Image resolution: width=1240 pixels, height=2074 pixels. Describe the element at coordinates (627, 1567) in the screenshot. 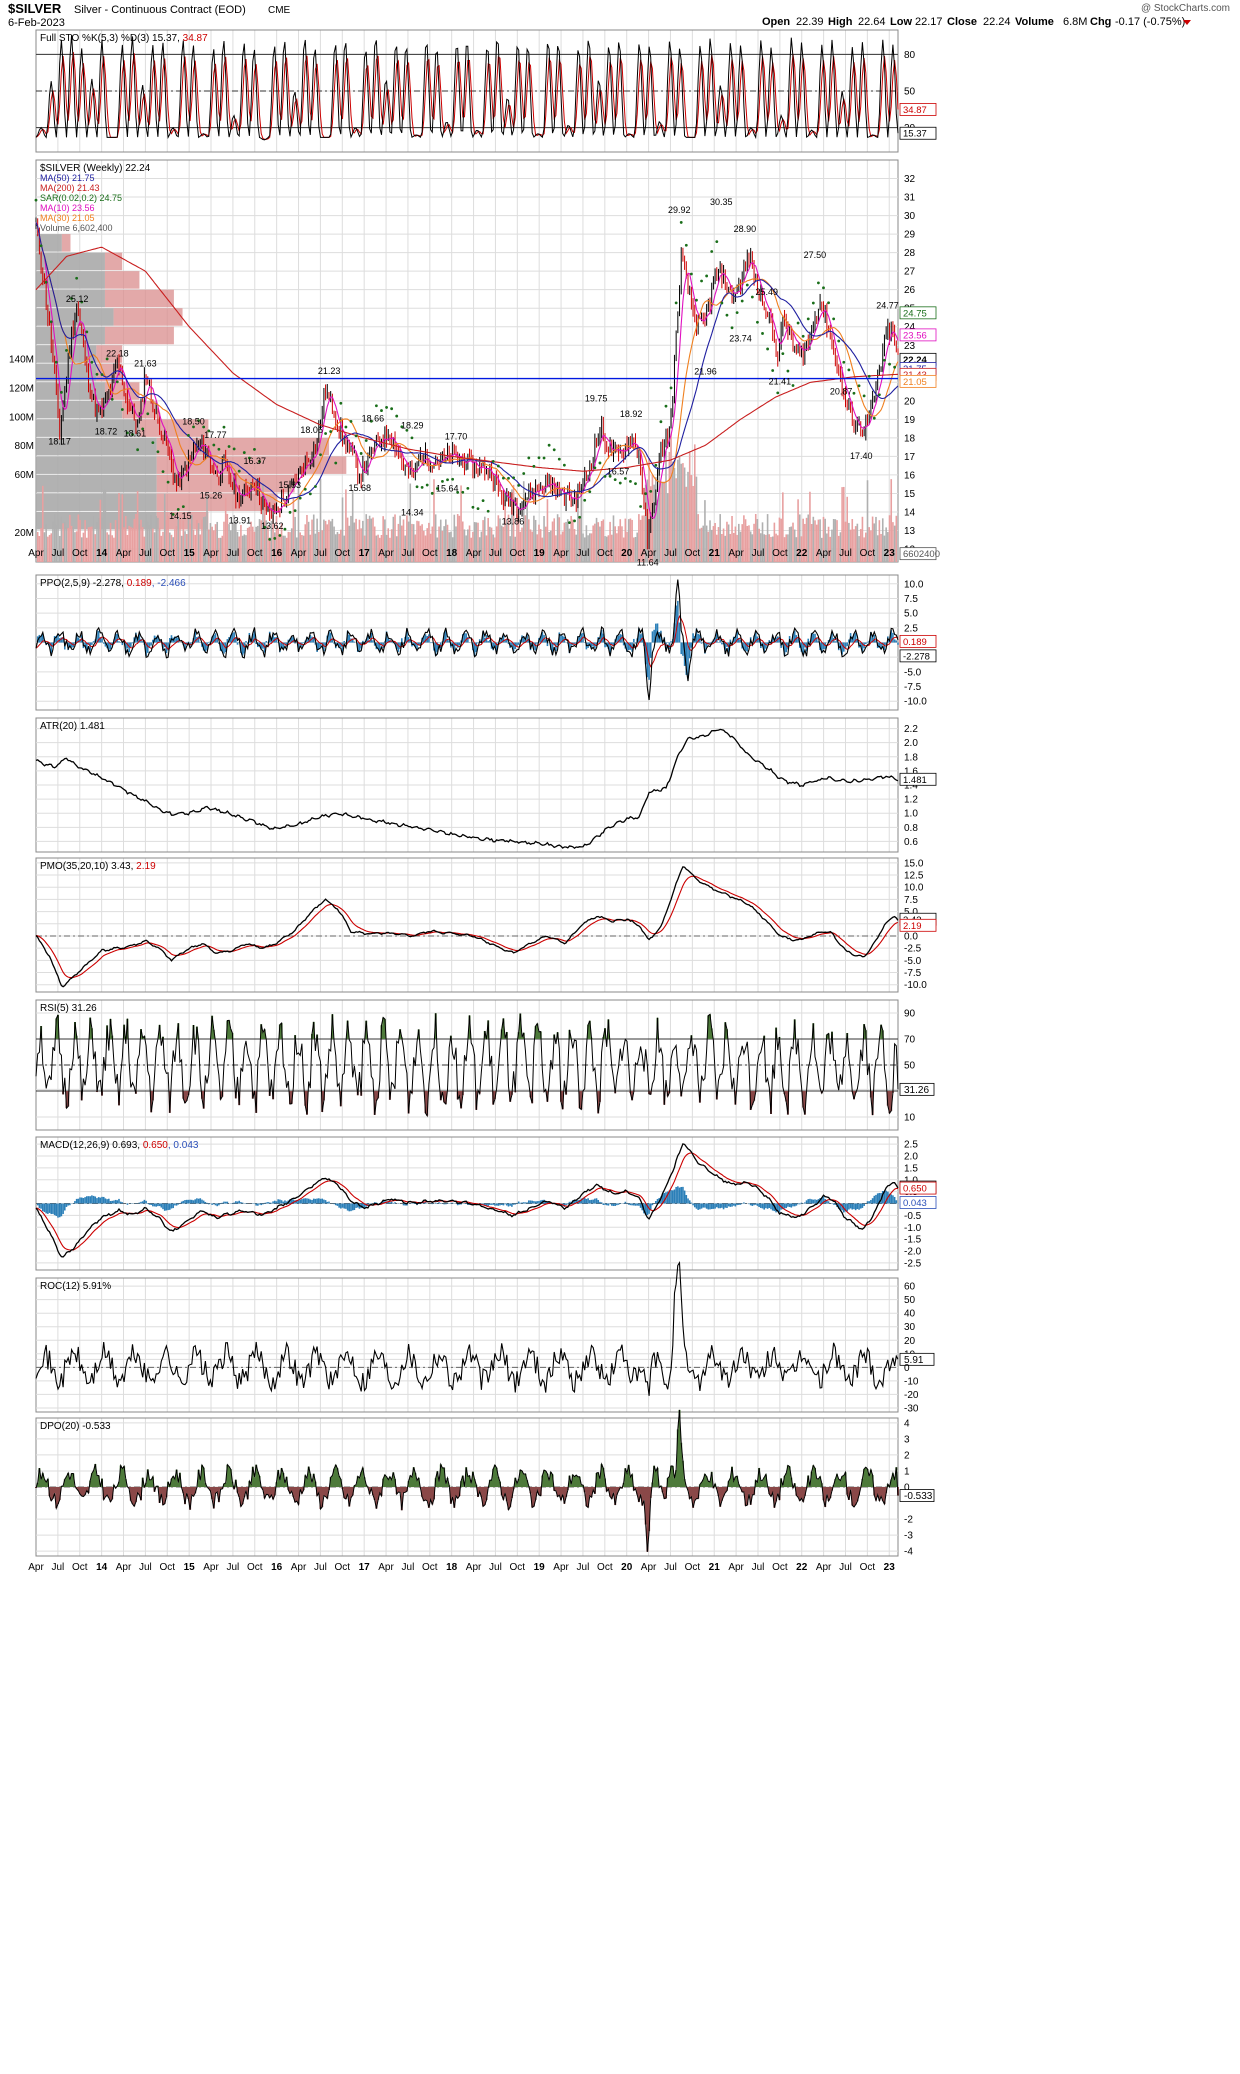

I see `x-tick-label: 20` at that location.